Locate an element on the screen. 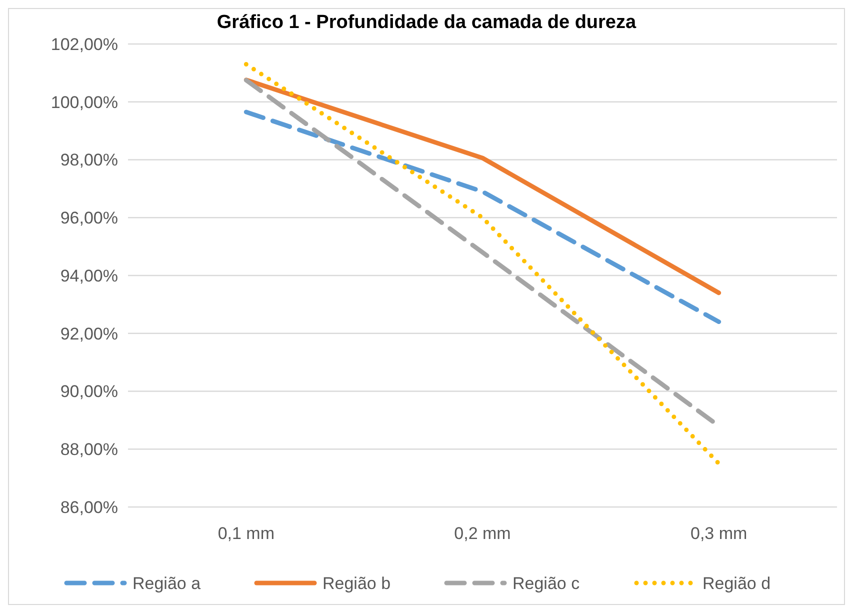 The height and width of the screenshot is (613, 853). chart-title: Gráfico 1 - Profundidade da camada de dureza is located at coordinates (426, 22).